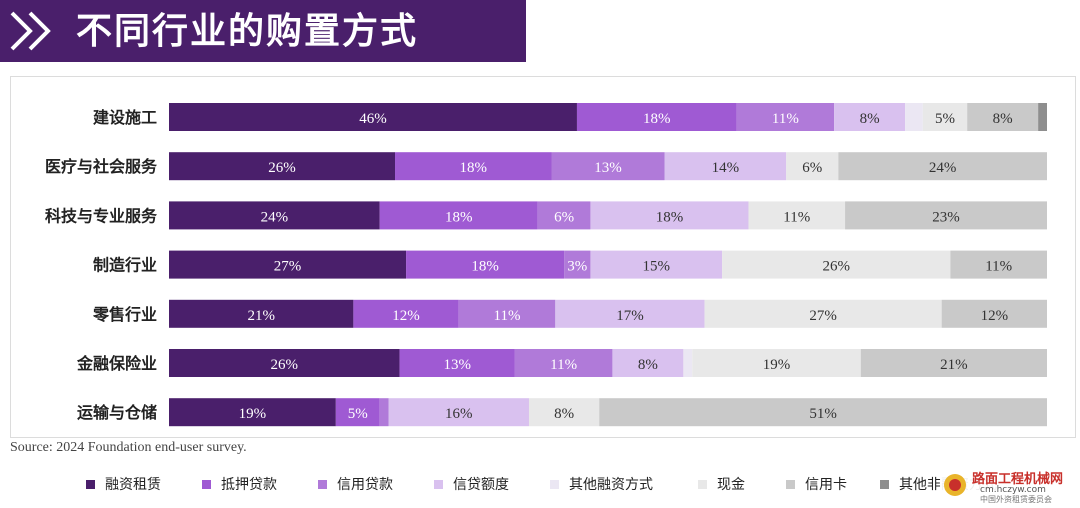  Describe the element at coordinates (117, 412) in the screenshot. I see `category-label: 运输与仓储` at that location.